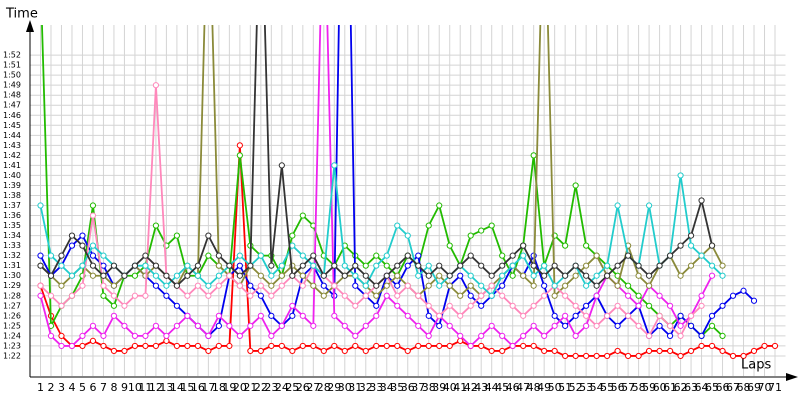 The height and width of the screenshot is (400, 800). I want to click on x-tick-label: 37, so click(418, 387).